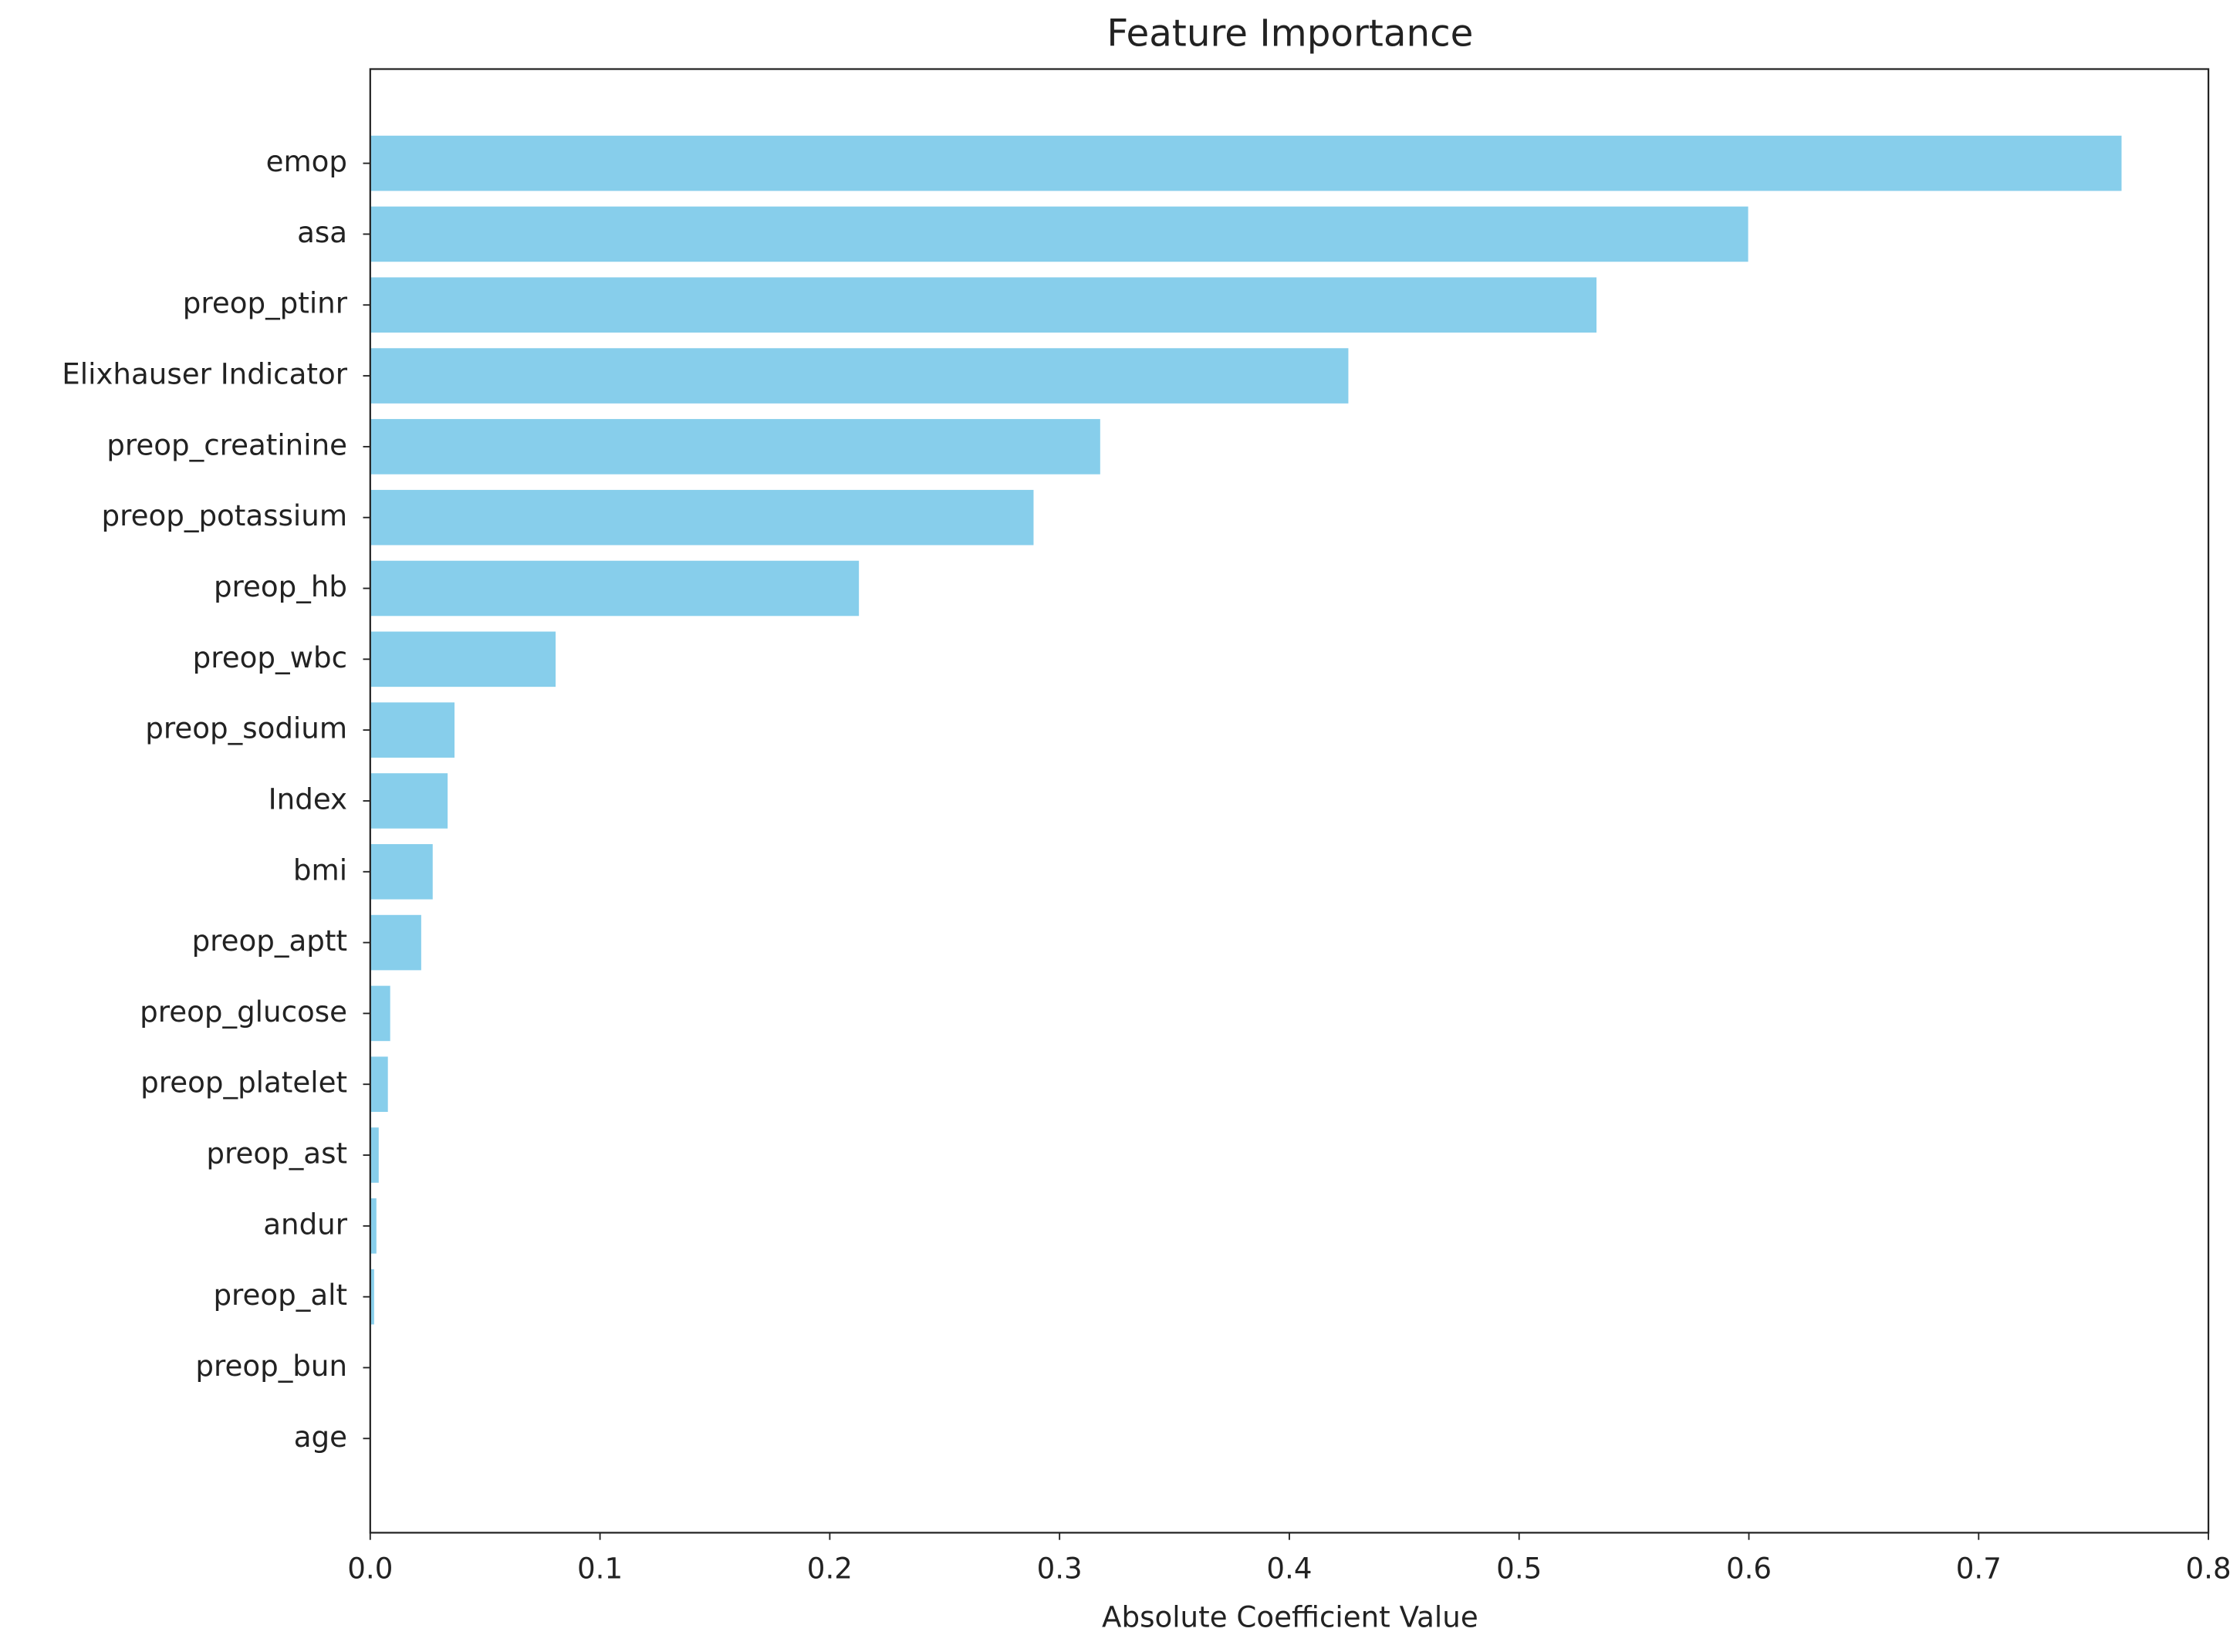  I want to click on y-tick-label: preop_ast, so click(276, 1154).